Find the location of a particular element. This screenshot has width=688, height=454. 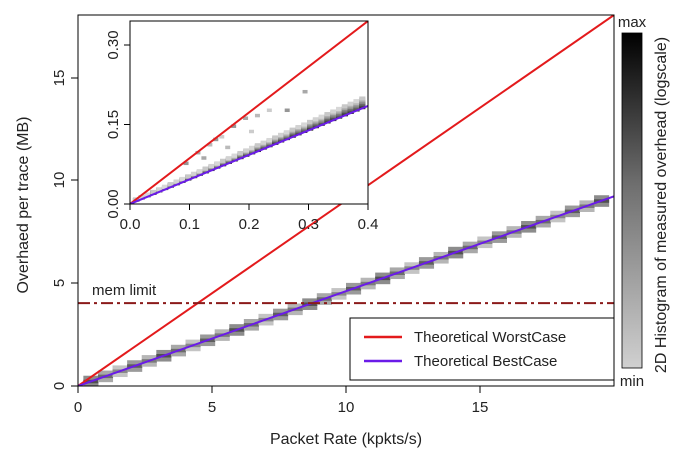

x-tick-label: 5 is located at coordinates (212, 407).